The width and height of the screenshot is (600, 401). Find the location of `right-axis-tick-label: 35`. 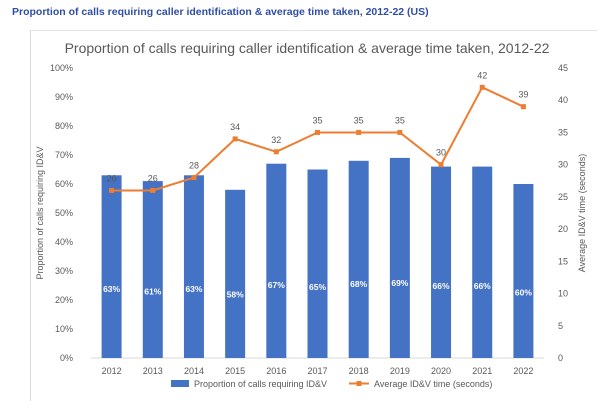

right-axis-tick-label: 35 is located at coordinates (563, 132).